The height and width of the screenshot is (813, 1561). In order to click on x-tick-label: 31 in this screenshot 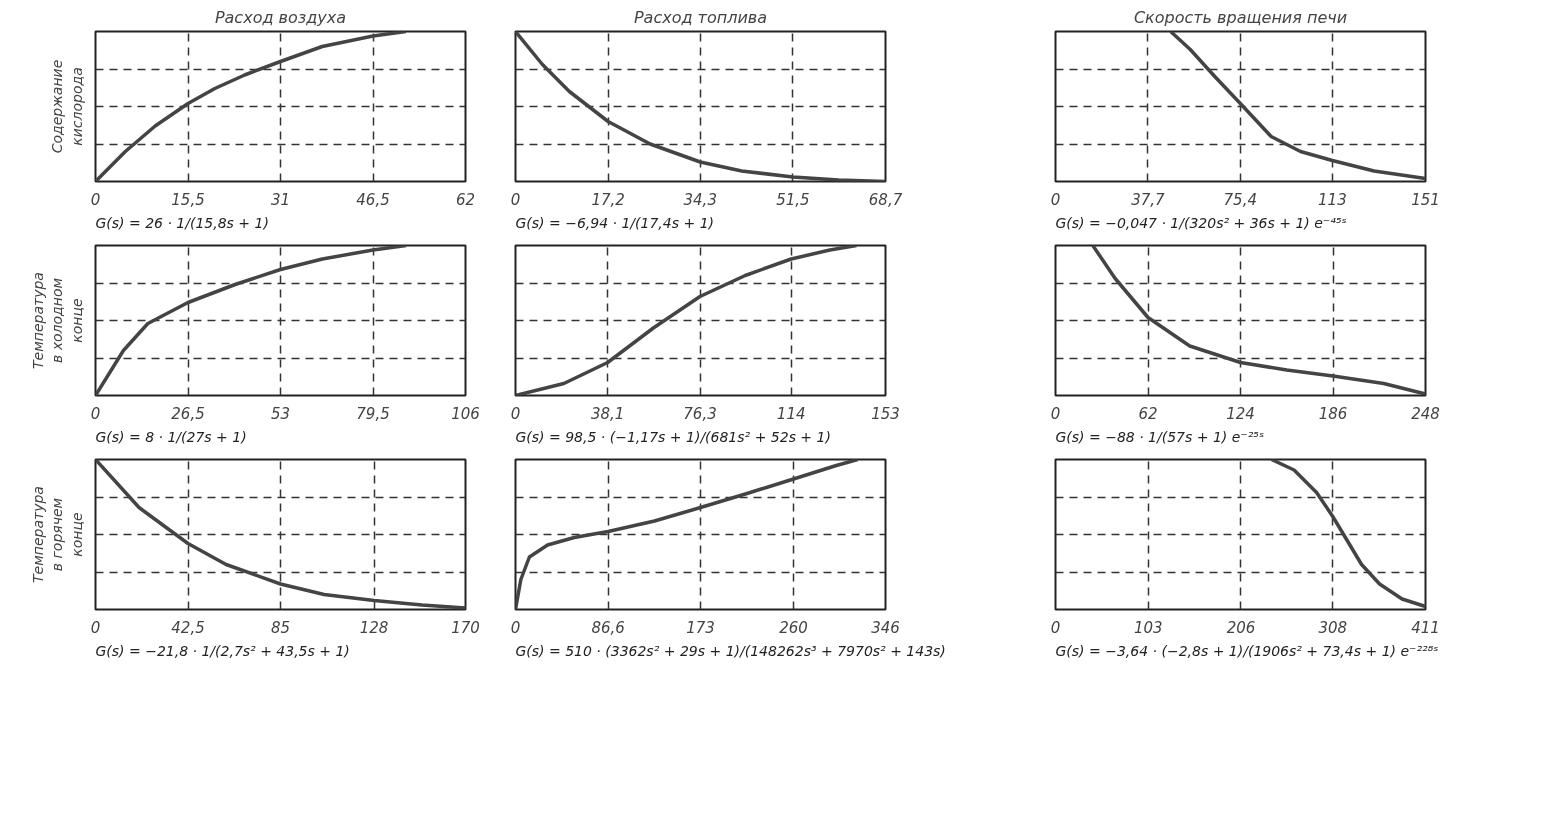, I will do `click(280, 199)`.